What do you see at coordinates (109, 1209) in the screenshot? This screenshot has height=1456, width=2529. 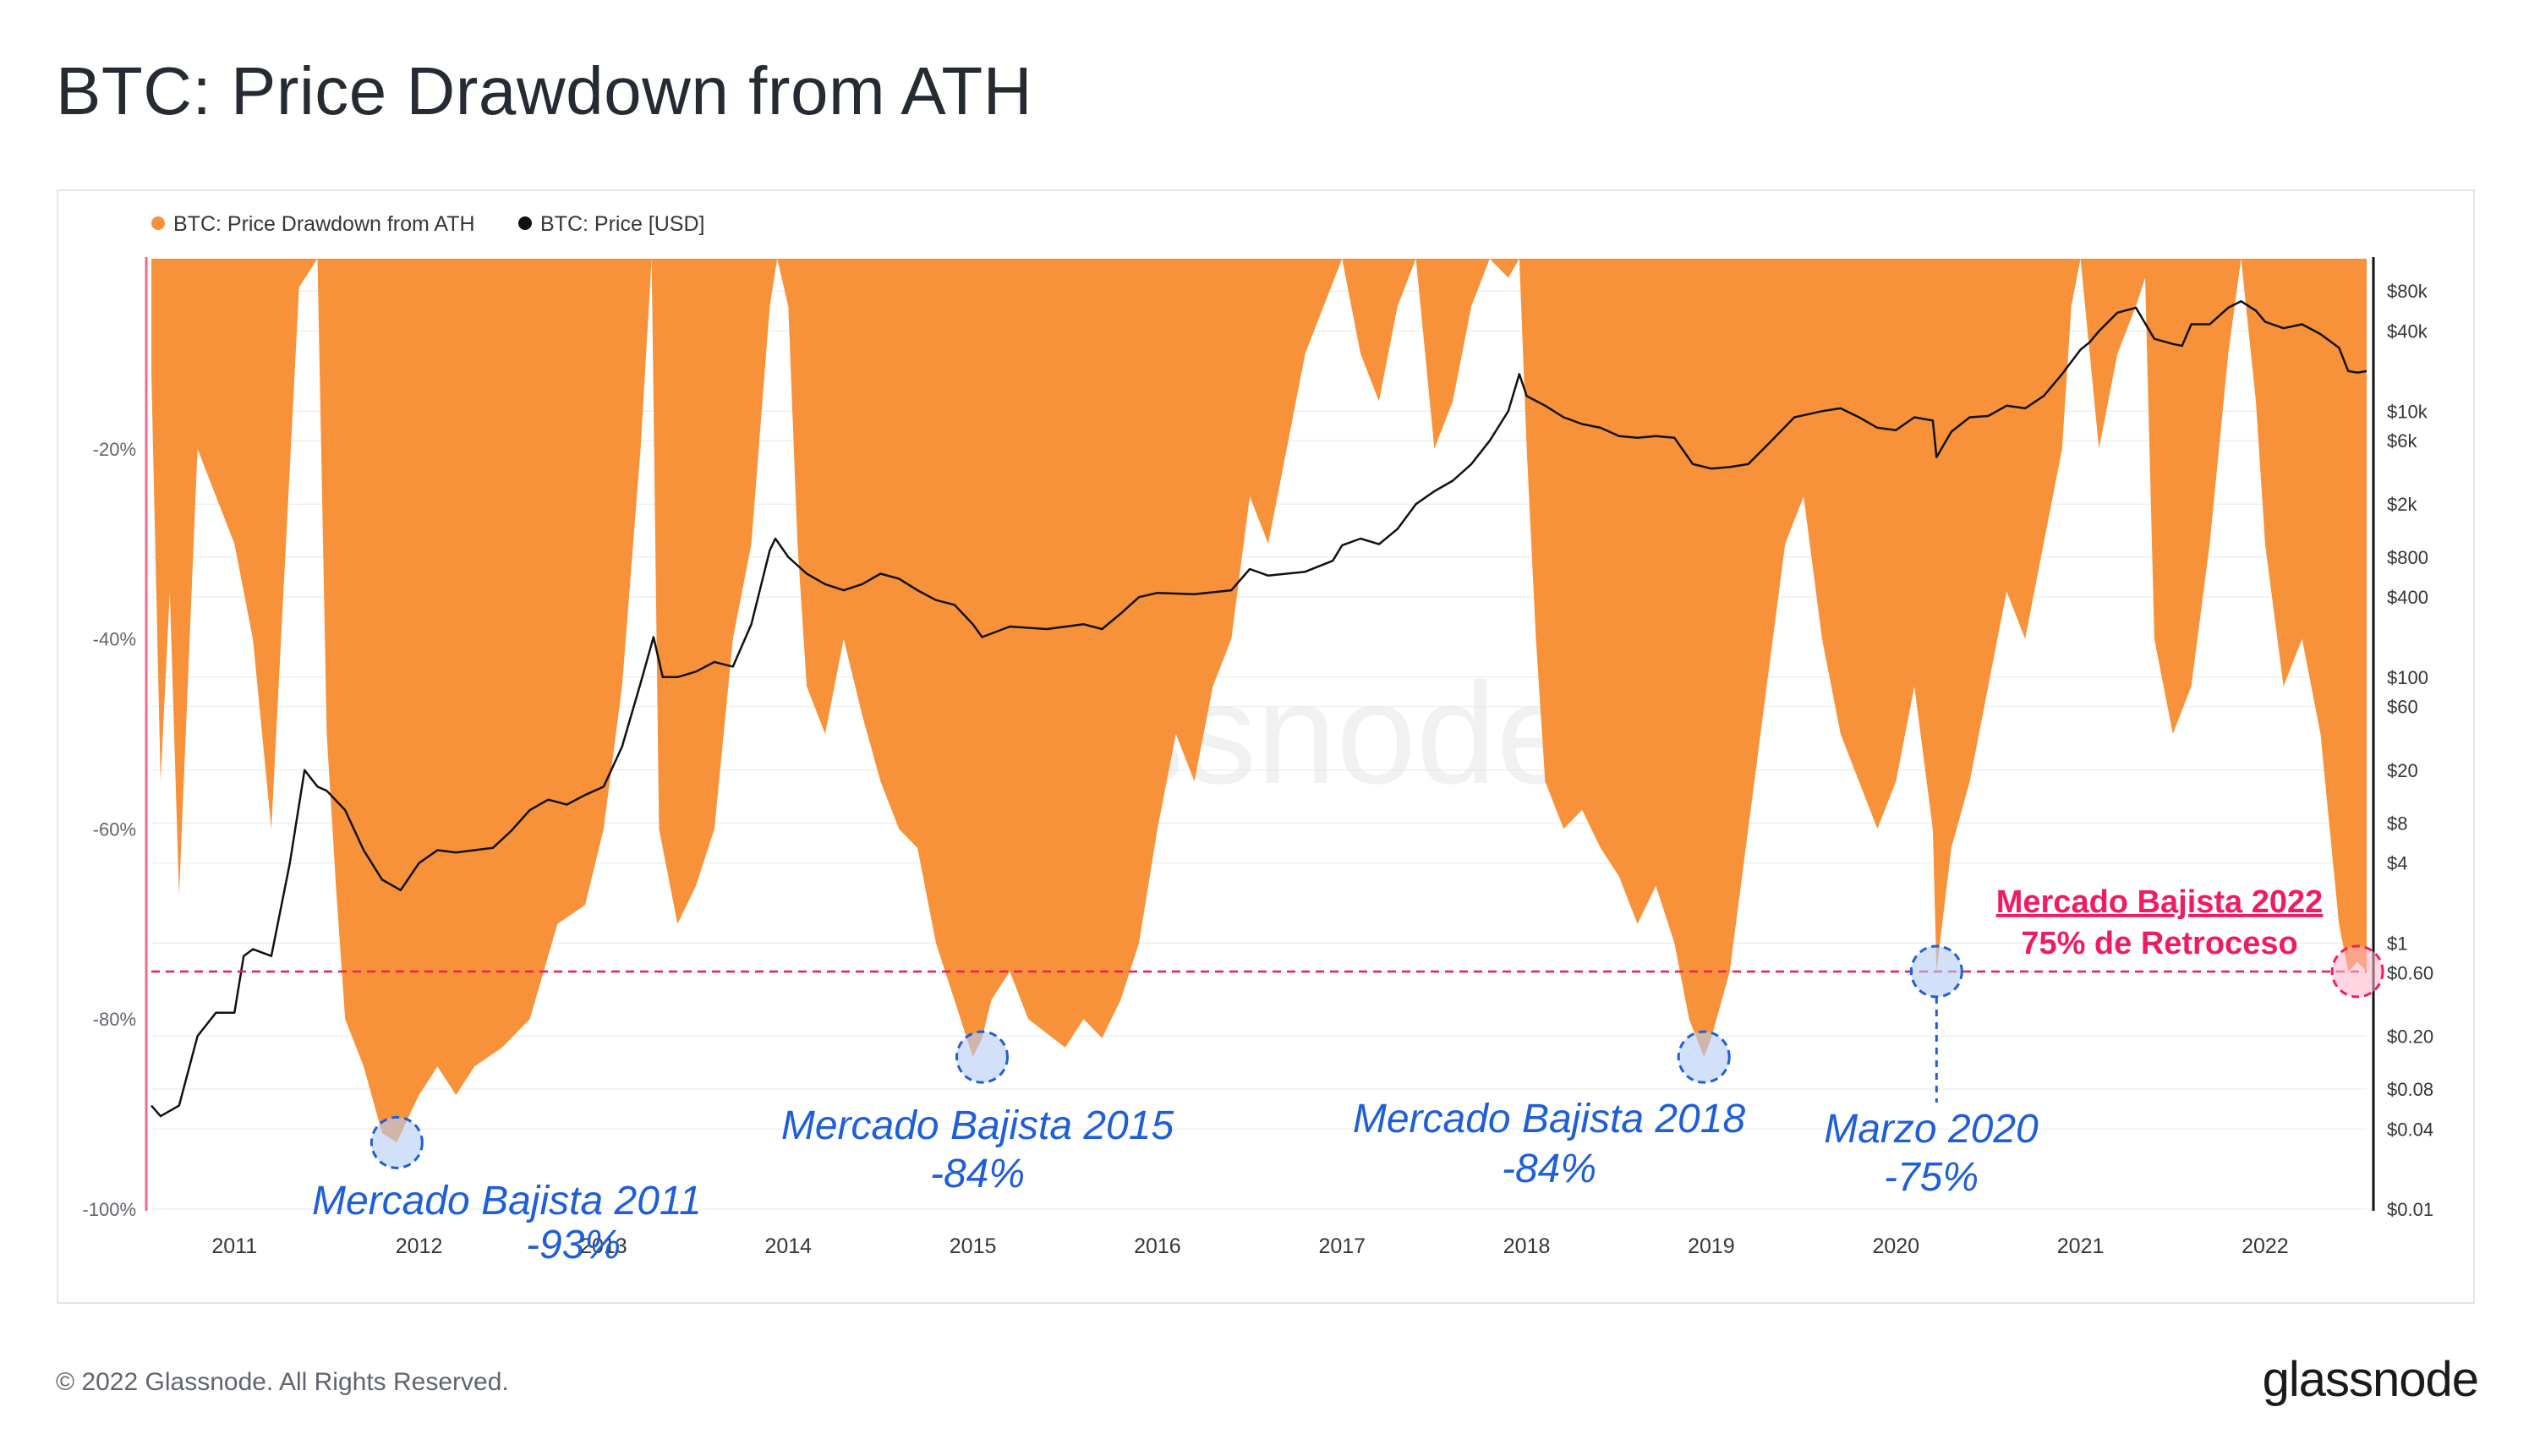 I see `y-left-tick-label: -100%` at bounding box center [109, 1209].